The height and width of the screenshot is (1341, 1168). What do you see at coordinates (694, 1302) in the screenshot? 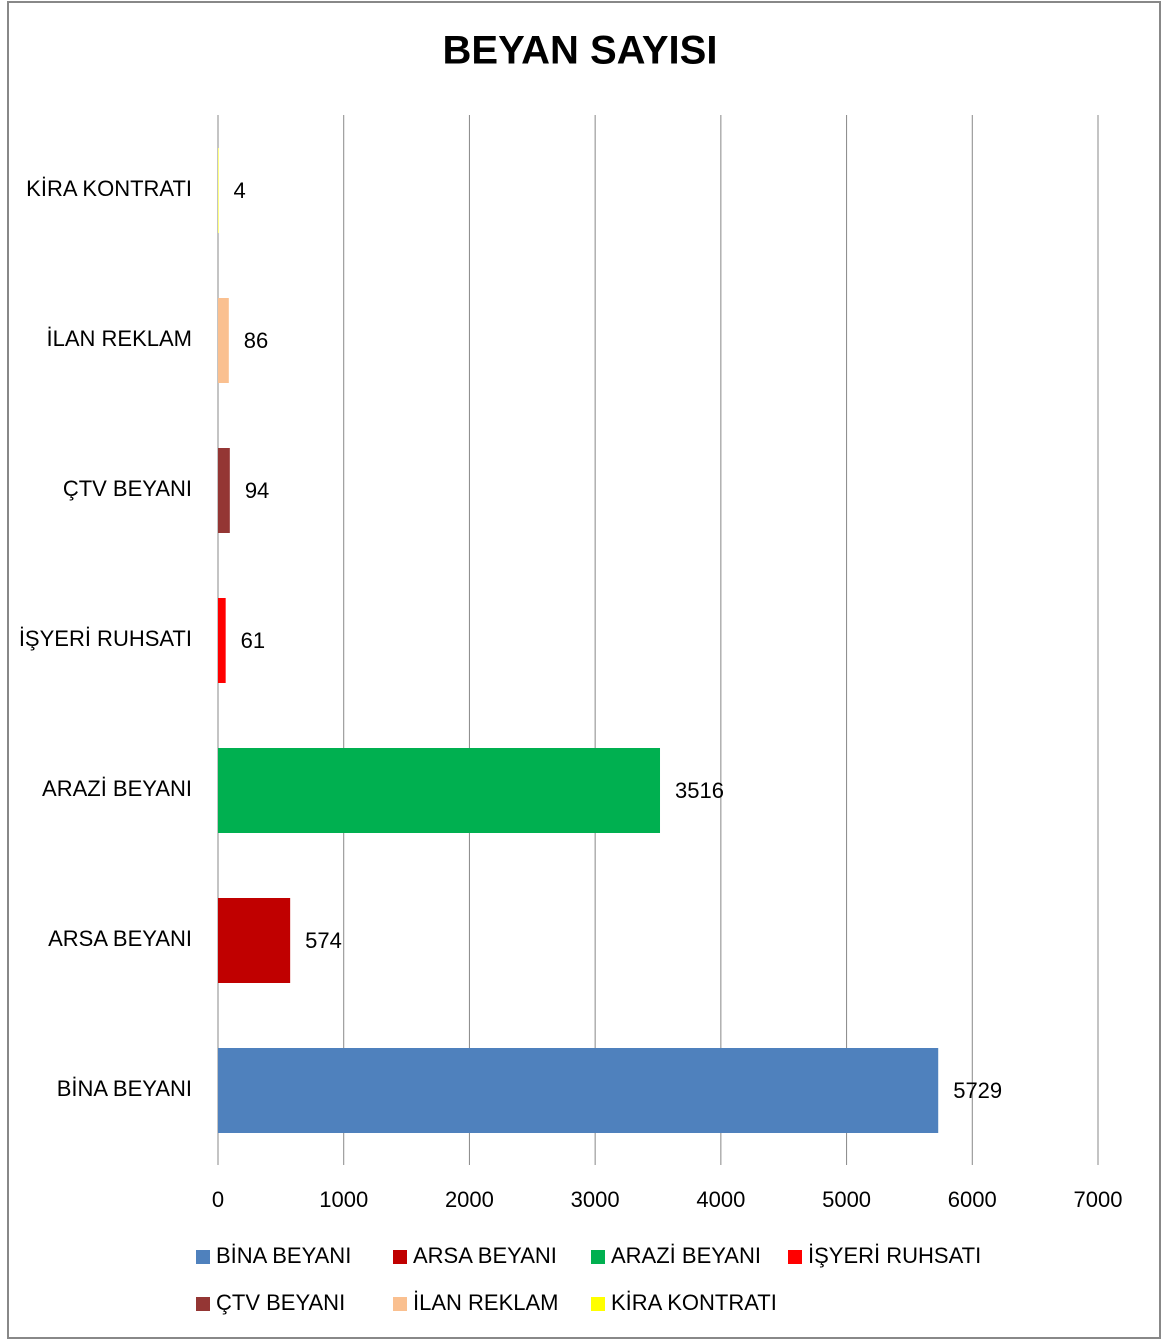
I see `legend-label: KİRA KONTRATI` at bounding box center [694, 1302].